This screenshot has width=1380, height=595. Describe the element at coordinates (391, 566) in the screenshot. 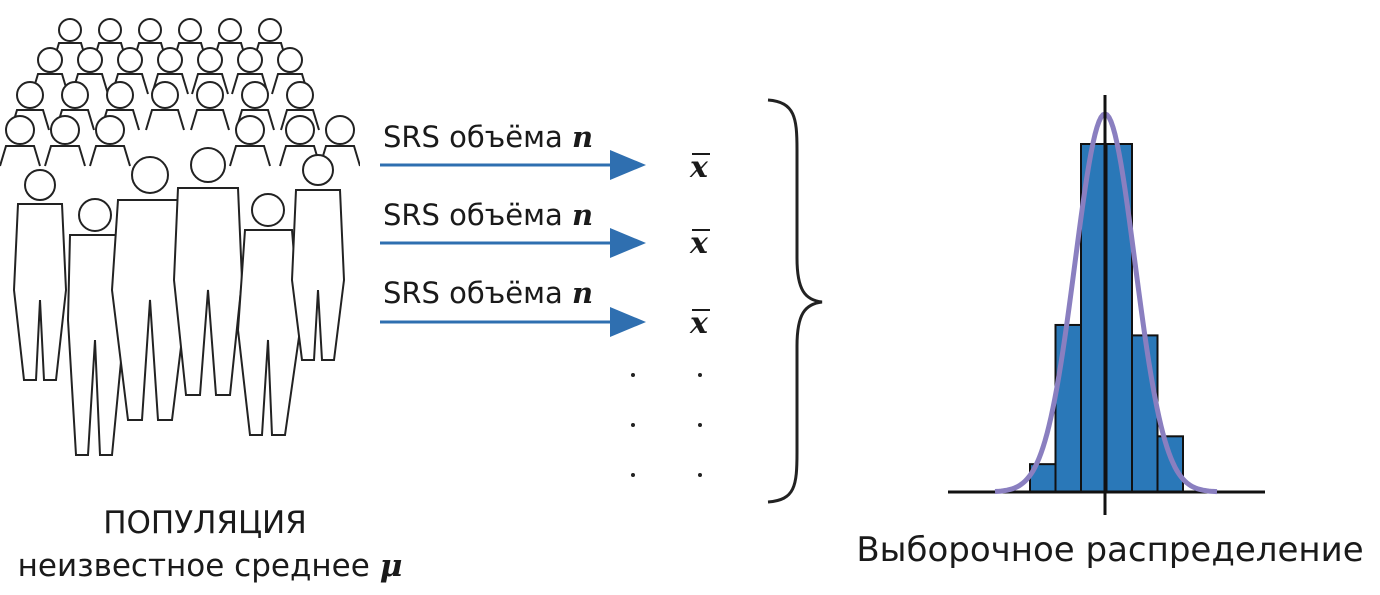

I see `mean-symbol: μ` at that location.